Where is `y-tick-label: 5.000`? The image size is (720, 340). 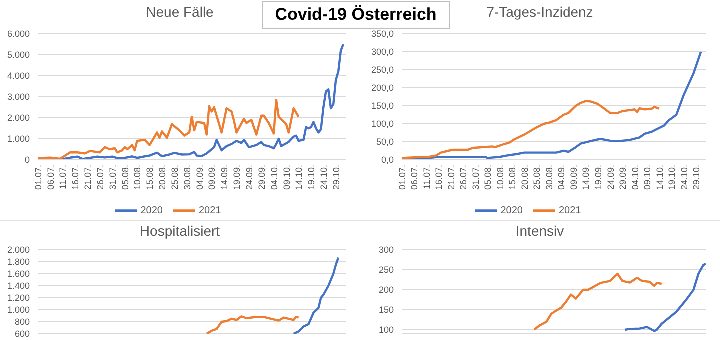 y-tick-label: 5.000 is located at coordinates (18, 55).